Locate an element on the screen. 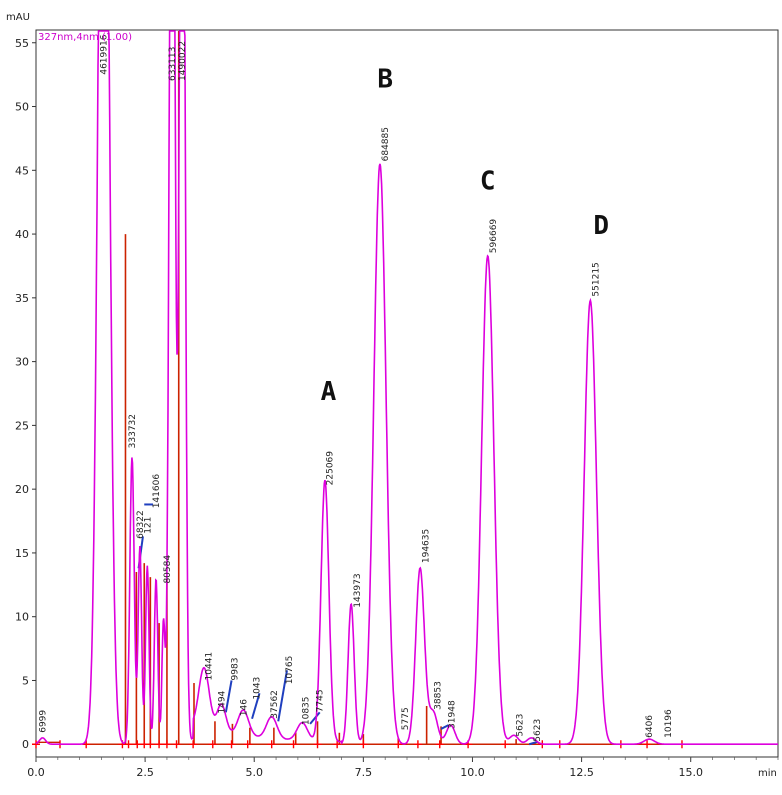 The image size is (782, 795). peak-area-label: 333732 is located at coordinates (133, 431).